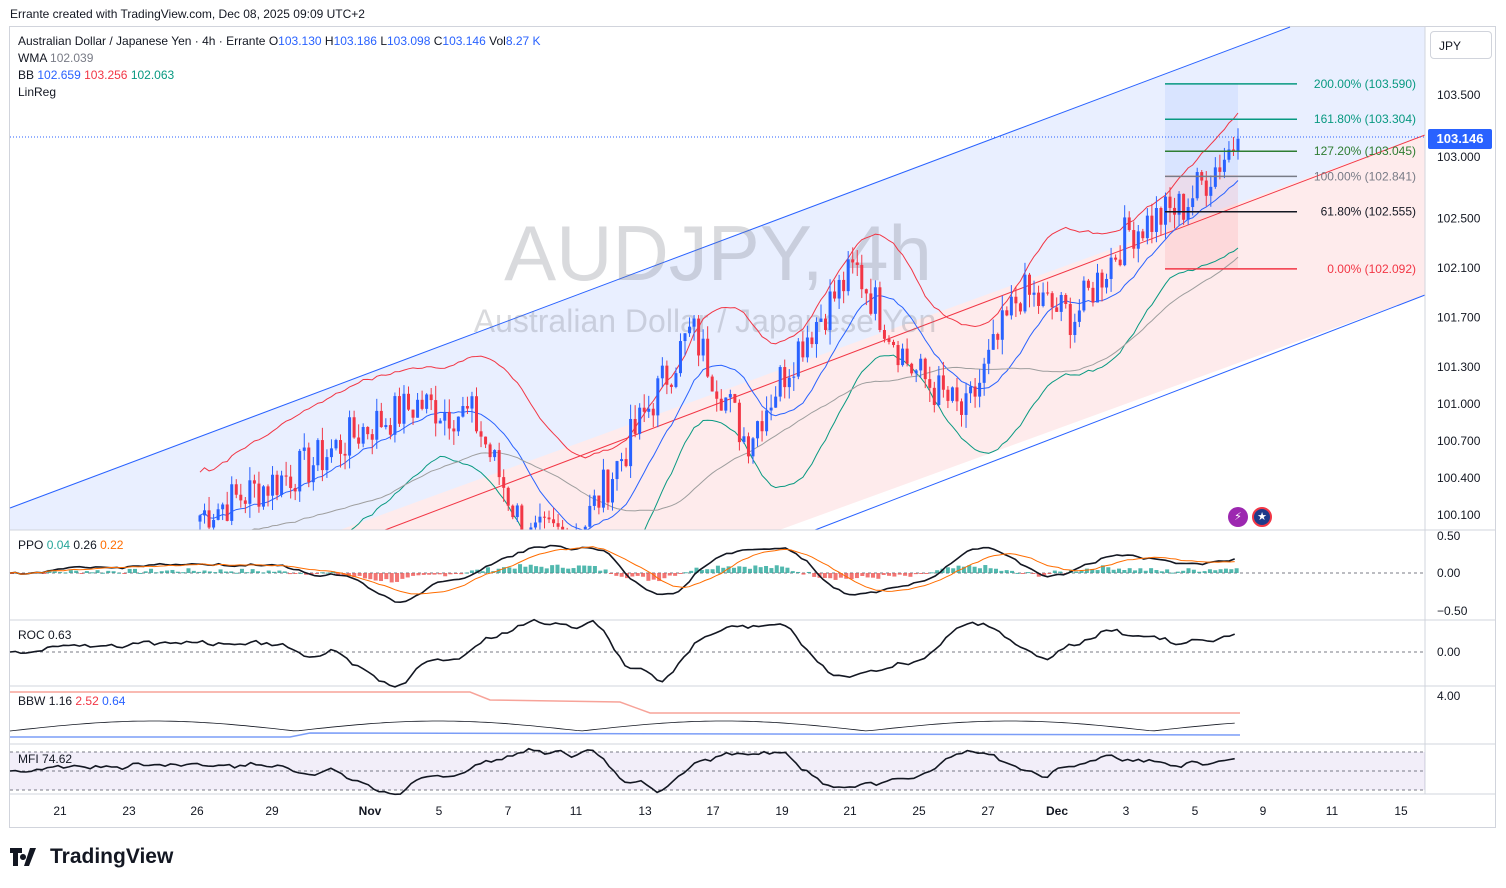 The width and height of the screenshot is (1506, 888). I want to click on linreg-legend: LinReg, so click(37, 92).